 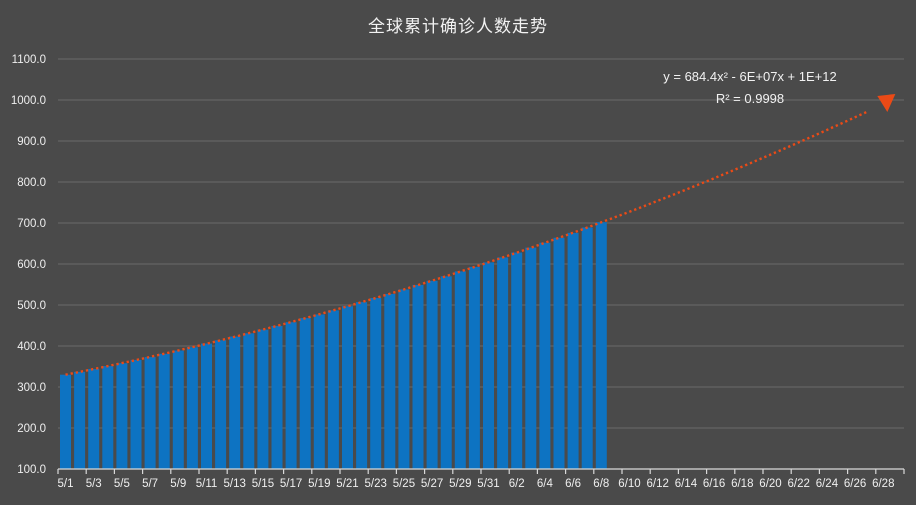 I want to click on y-axis-tick-label: 400.0, so click(x=31, y=347).